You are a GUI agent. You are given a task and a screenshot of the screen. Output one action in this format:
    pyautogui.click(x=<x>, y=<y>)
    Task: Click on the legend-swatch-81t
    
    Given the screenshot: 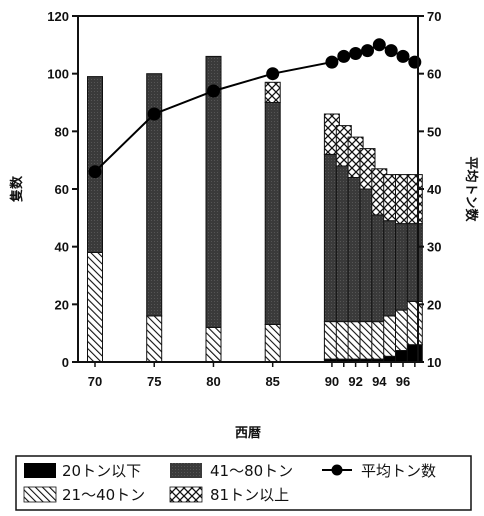 What is the action you would take?
    pyautogui.click(x=186, y=494)
    